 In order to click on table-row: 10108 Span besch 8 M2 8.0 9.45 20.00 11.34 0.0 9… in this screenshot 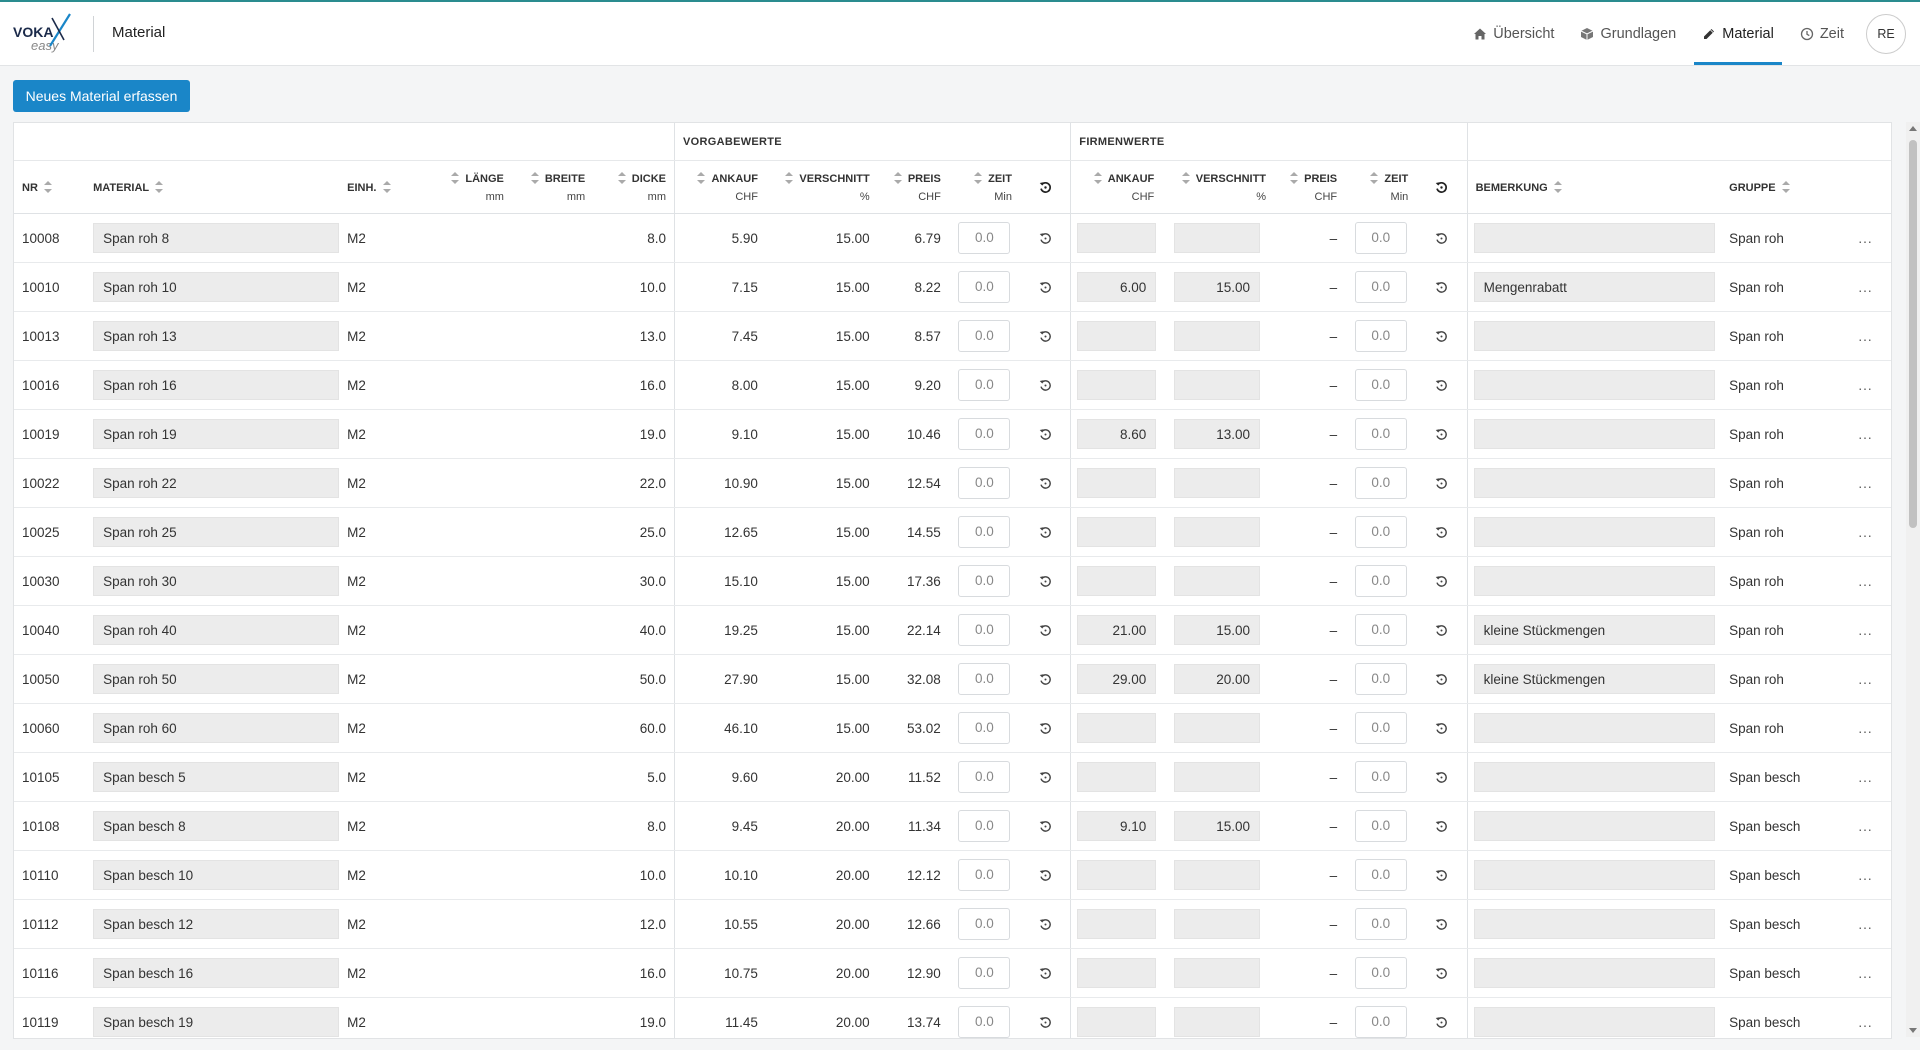, I will do `click(952, 826)`.